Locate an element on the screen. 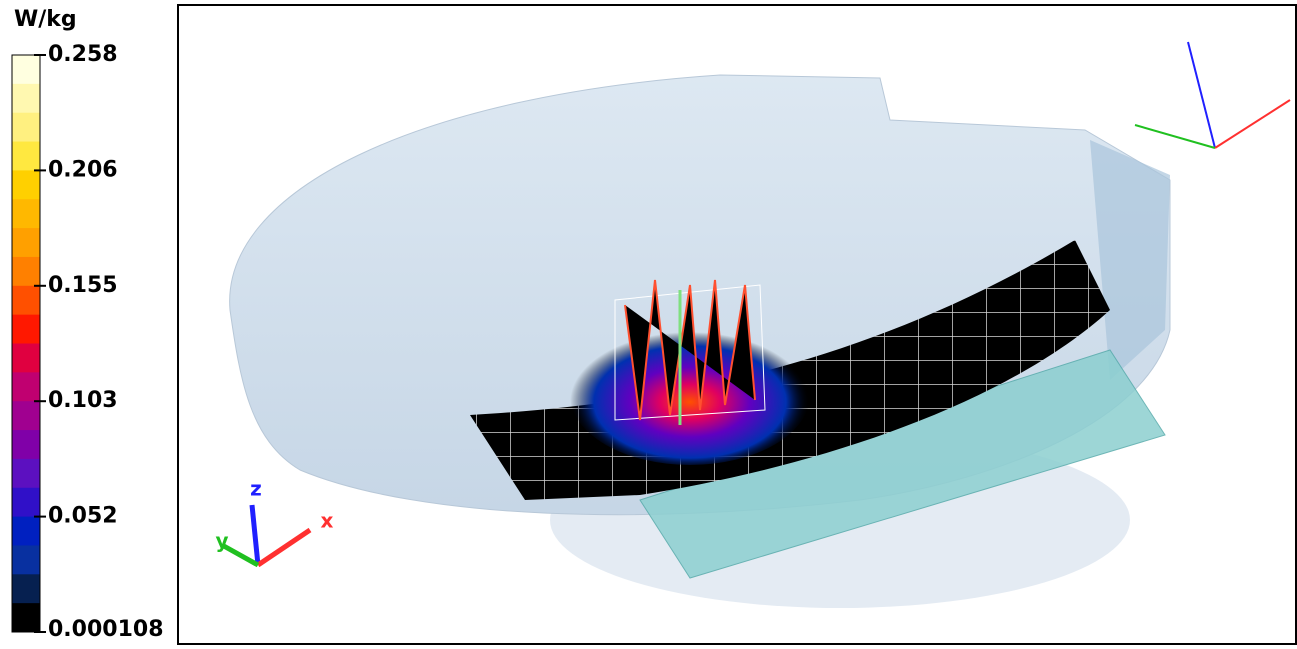 The height and width of the screenshot is (649, 1297). view-y is located at coordinates (1175, 136).